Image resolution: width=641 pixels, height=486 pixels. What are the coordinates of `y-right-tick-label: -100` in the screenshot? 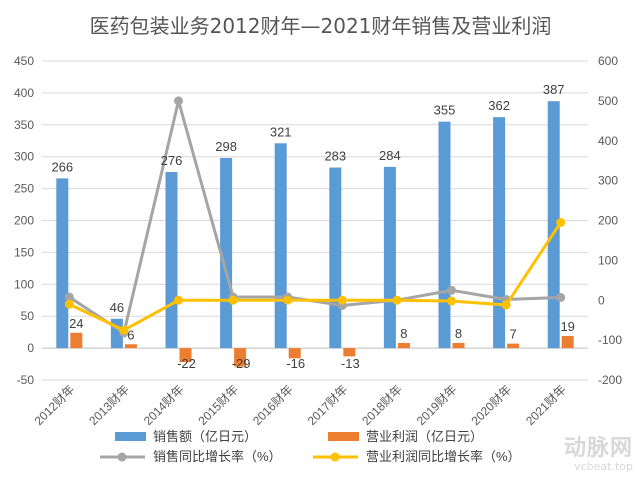 It's located at (610, 340).